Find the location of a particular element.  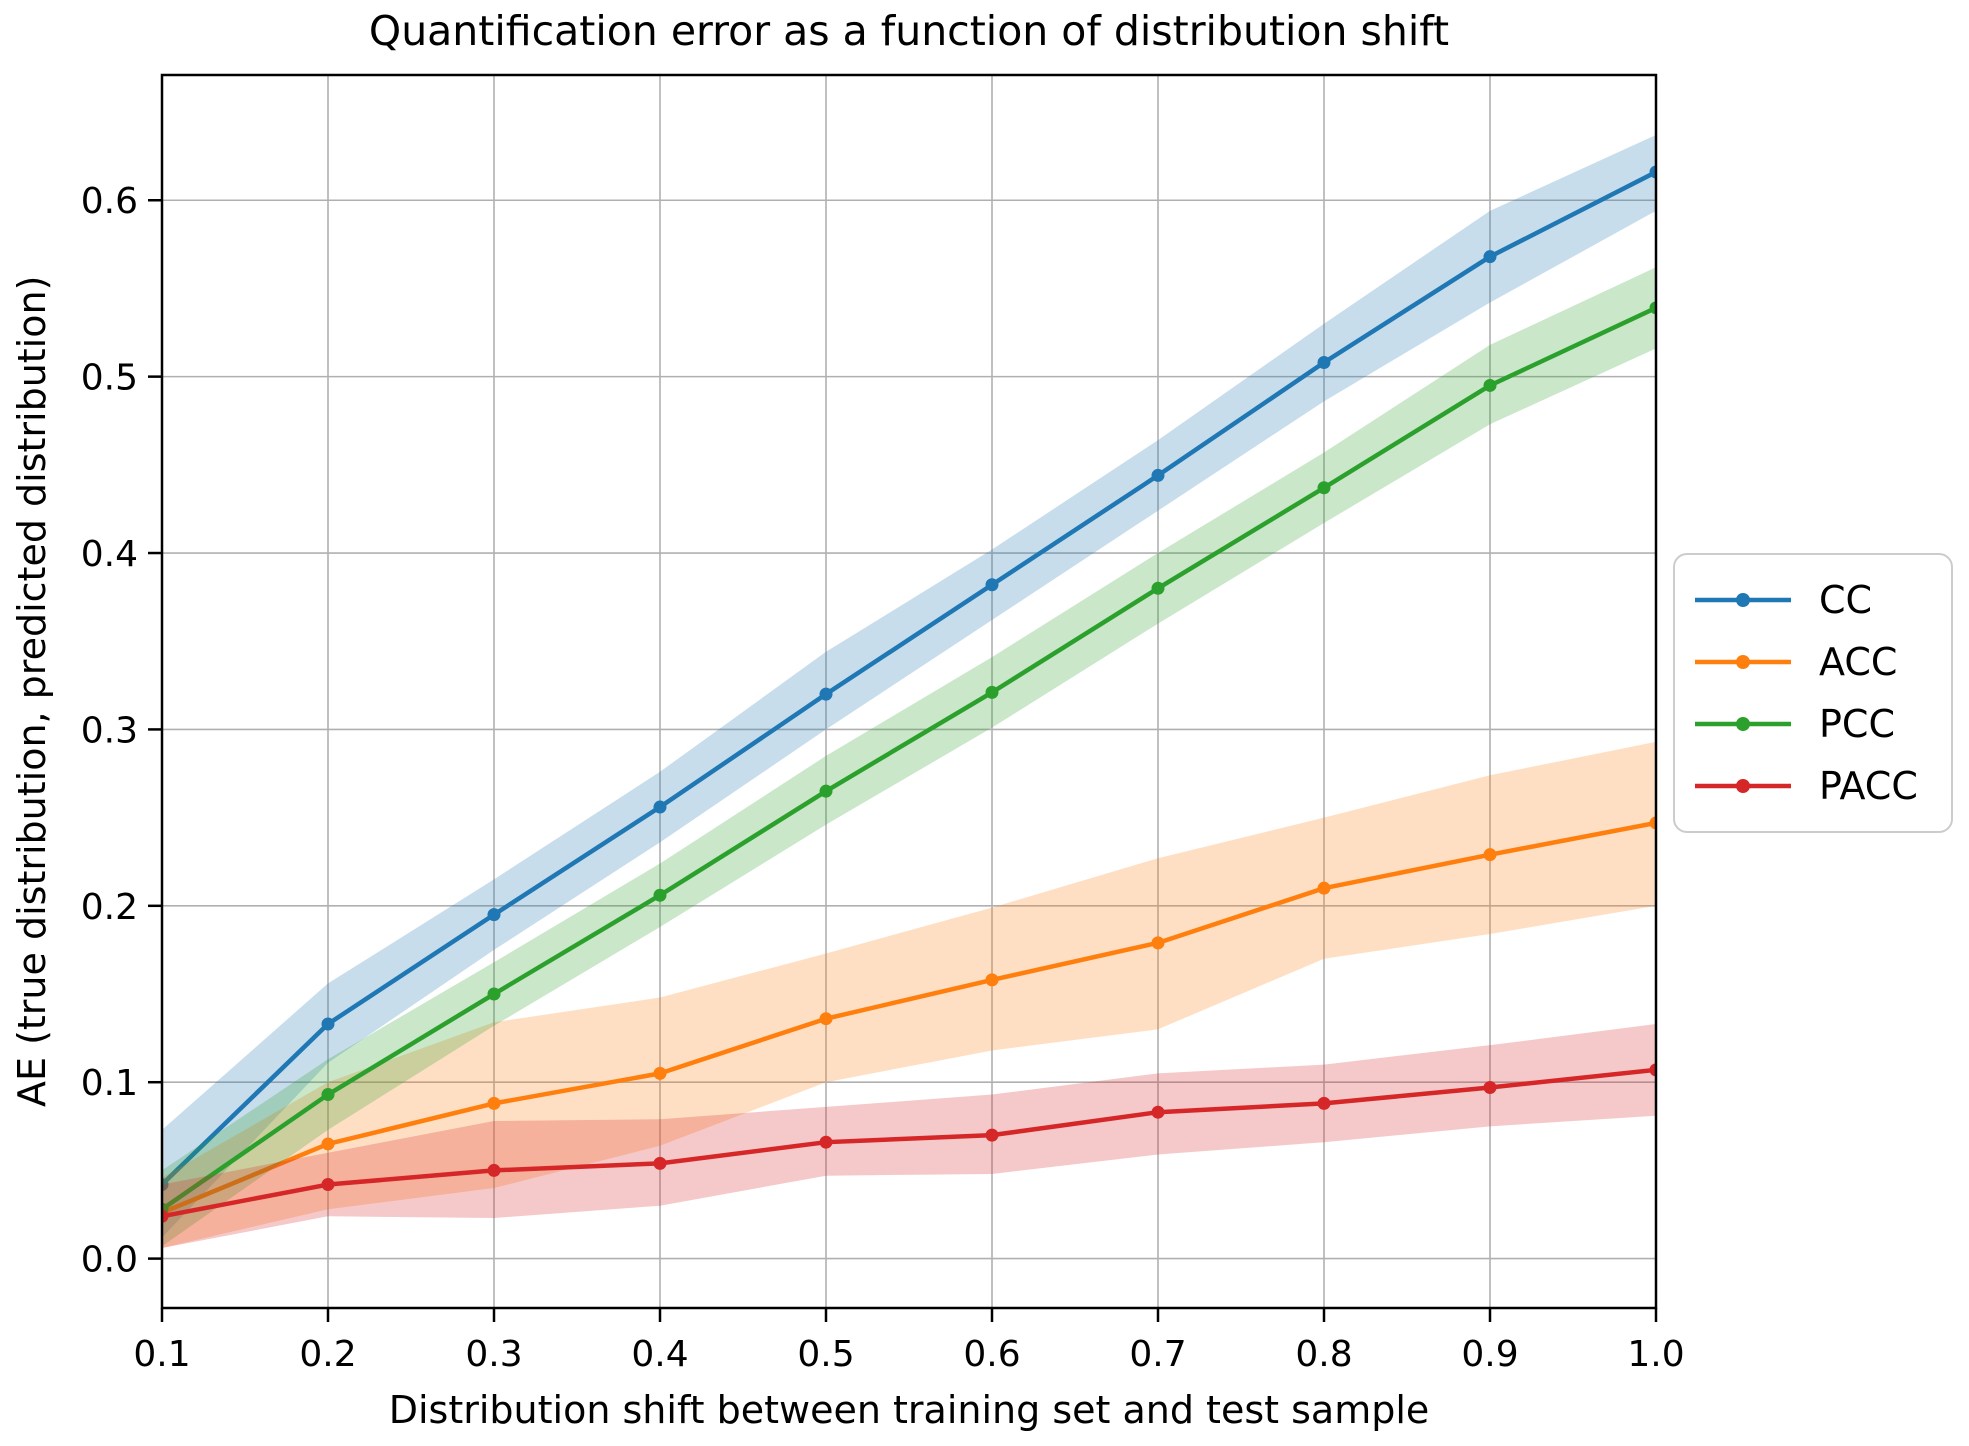

x-tick-label: 1.0 is located at coordinates (1655, 1354).